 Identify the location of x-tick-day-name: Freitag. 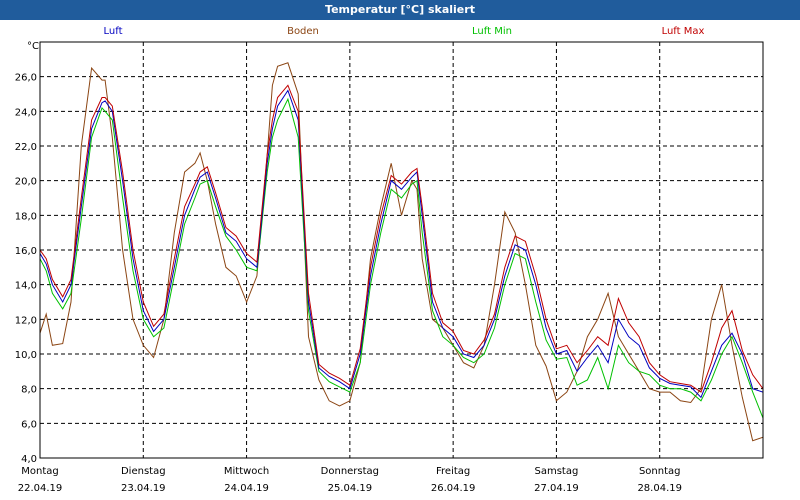
(453, 471).